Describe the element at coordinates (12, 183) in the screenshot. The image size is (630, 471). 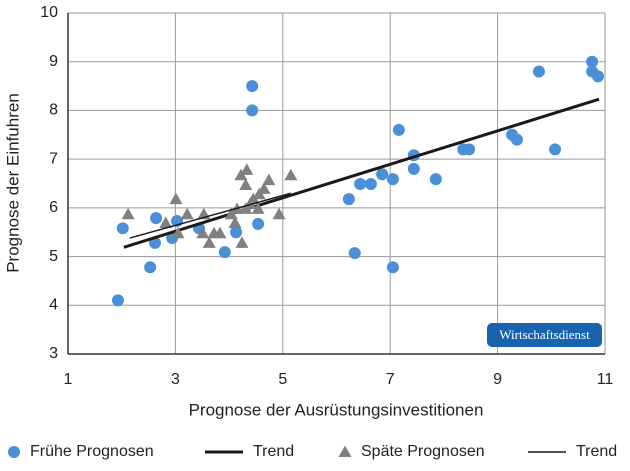
I see `y-axis-label: Prognose der Einfuhren` at that location.